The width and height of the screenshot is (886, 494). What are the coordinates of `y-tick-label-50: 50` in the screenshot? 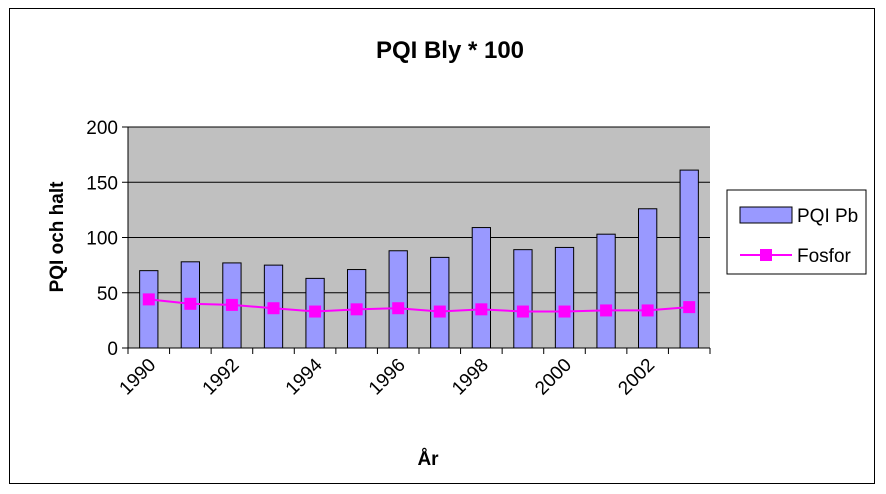 It's located at (107, 294).